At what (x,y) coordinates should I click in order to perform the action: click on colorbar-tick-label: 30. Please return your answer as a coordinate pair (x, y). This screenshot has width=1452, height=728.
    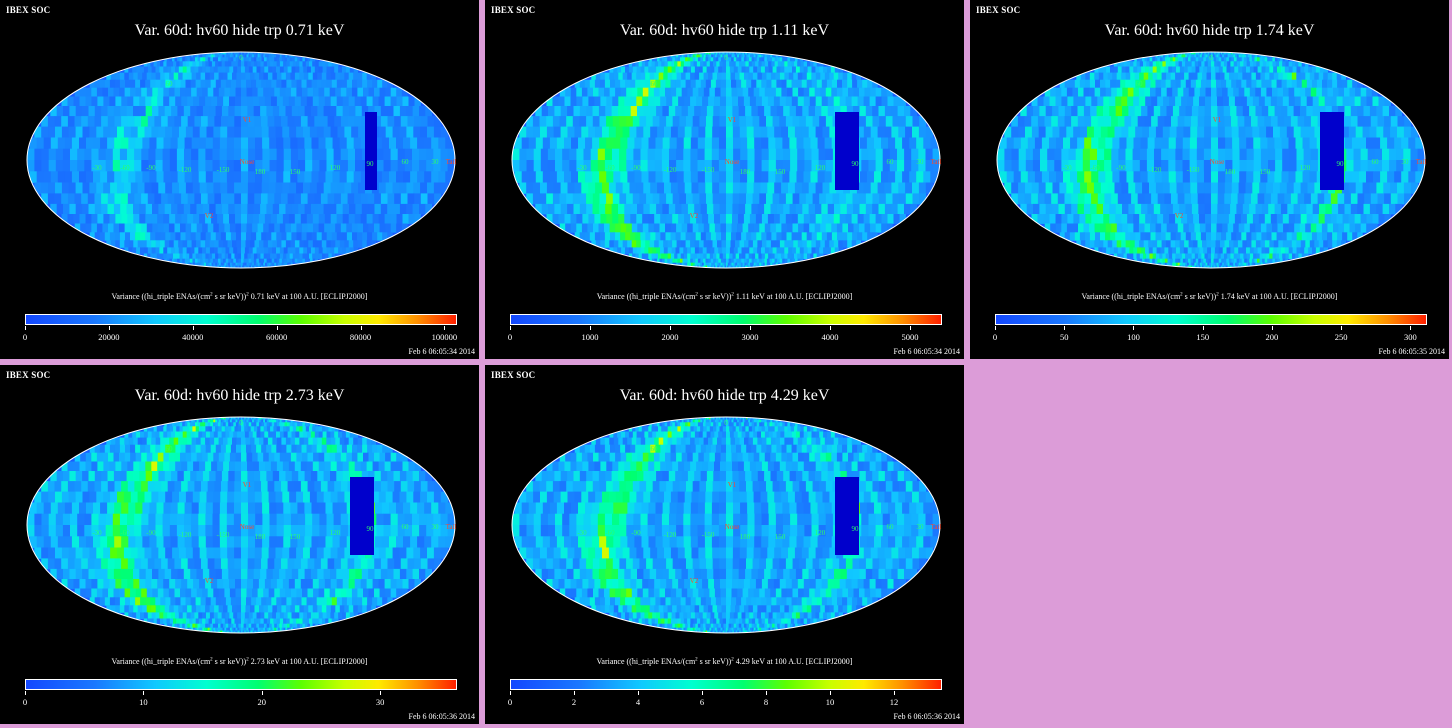
    Looking at the image, I should click on (380, 702).